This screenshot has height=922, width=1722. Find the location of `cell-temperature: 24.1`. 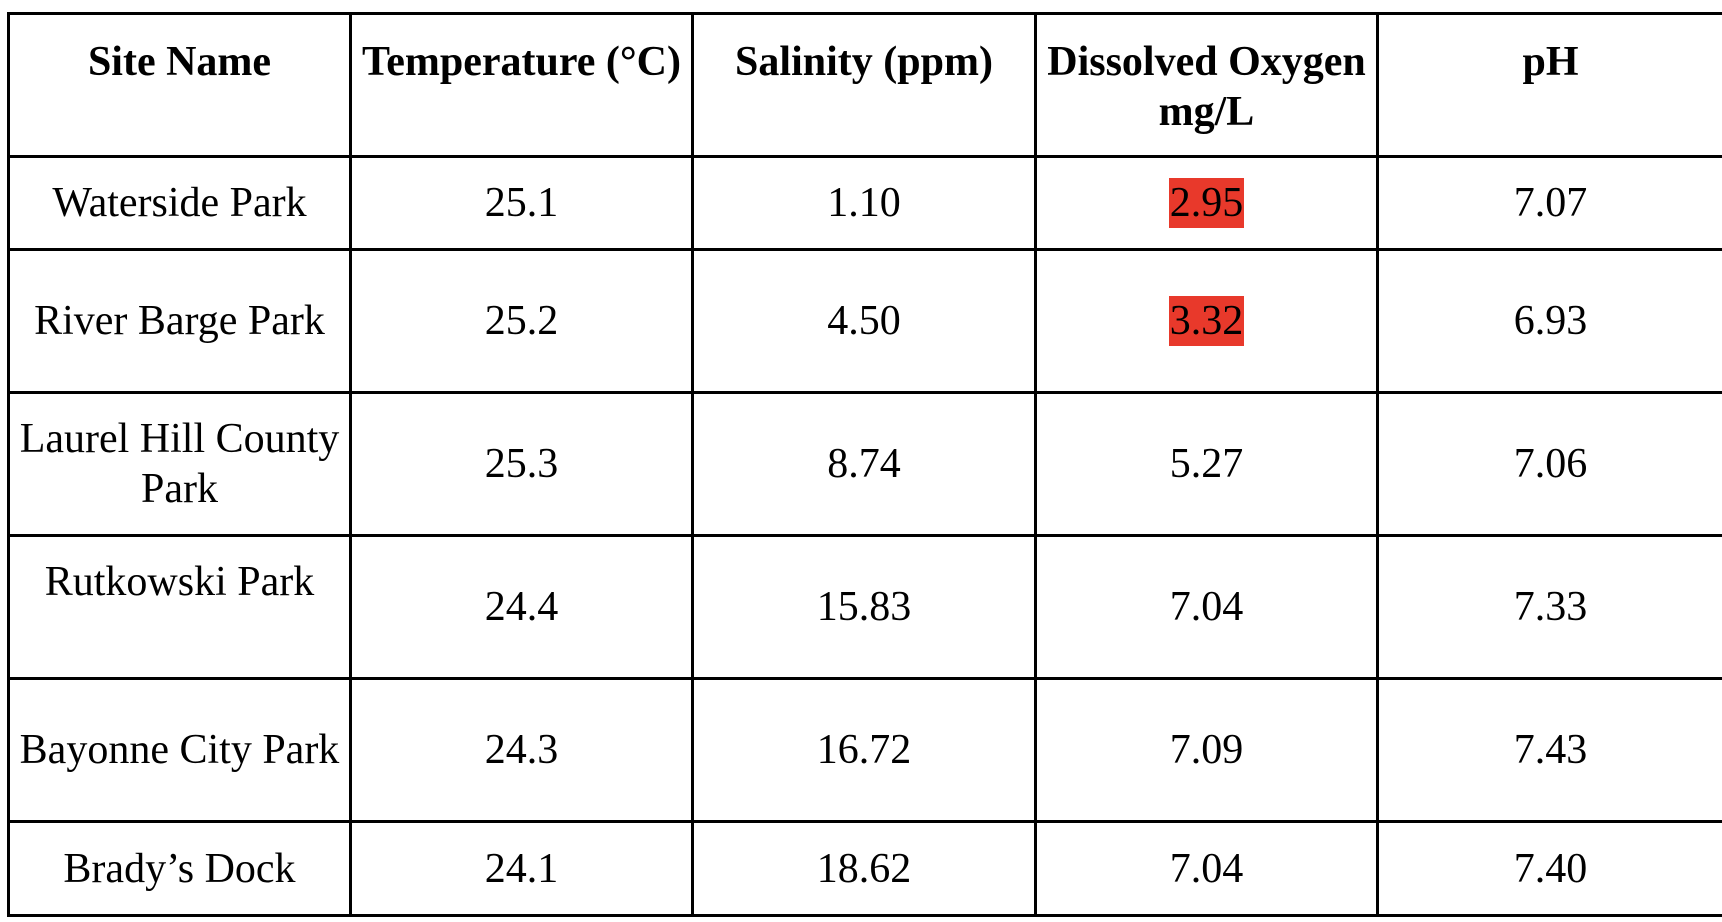

cell-temperature: 24.1 is located at coordinates (521, 868).